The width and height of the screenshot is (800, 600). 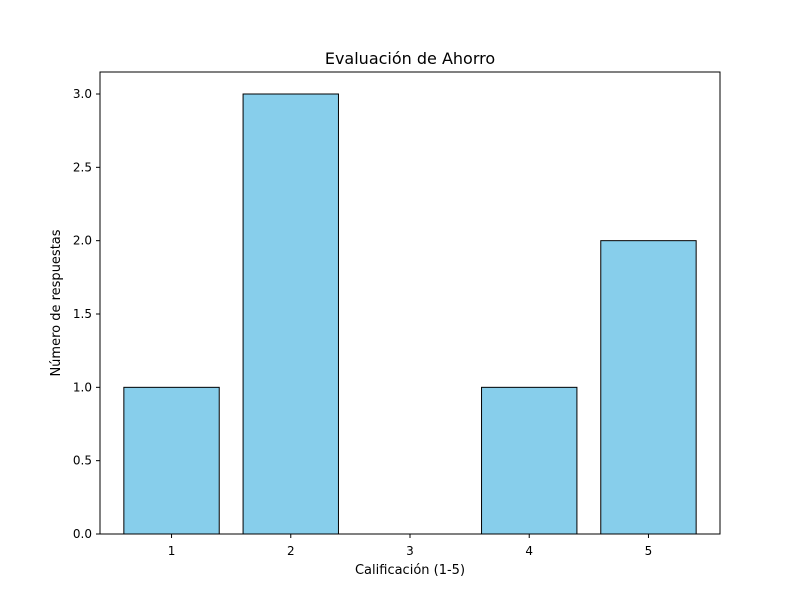 What do you see at coordinates (82, 314) in the screenshot?
I see `y-tick-label: 1.5` at bounding box center [82, 314].